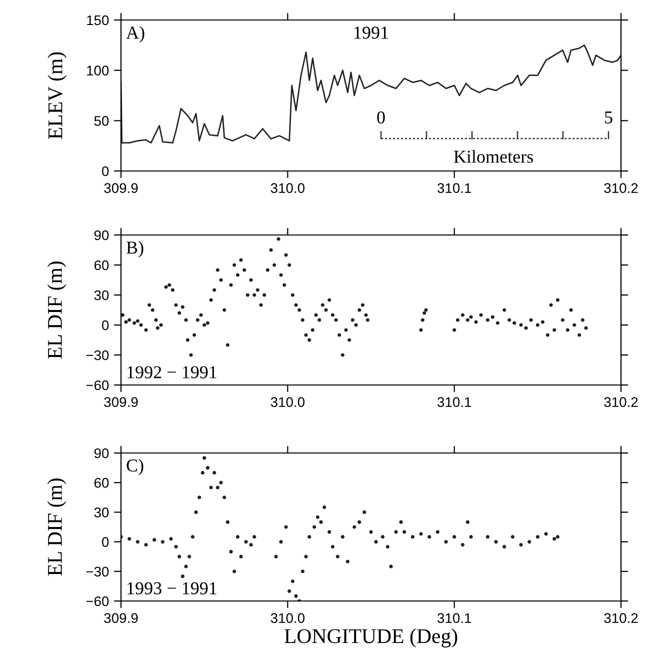 Image resolution: width=653 pixels, height=655 pixels. What do you see at coordinates (101, 121) in the screenshot?
I see `y-tick-label: 50` at bounding box center [101, 121].